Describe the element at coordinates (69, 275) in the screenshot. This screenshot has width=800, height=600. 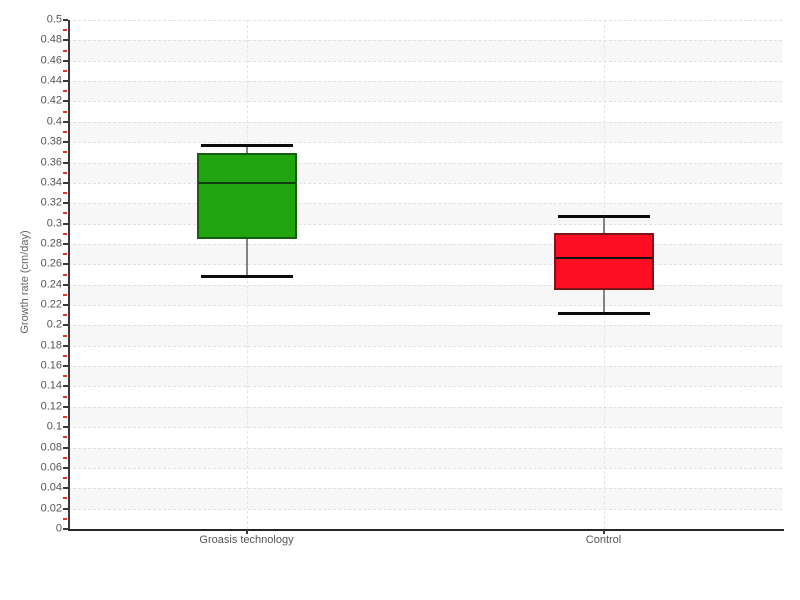
I see `y-axis-line` at that location.